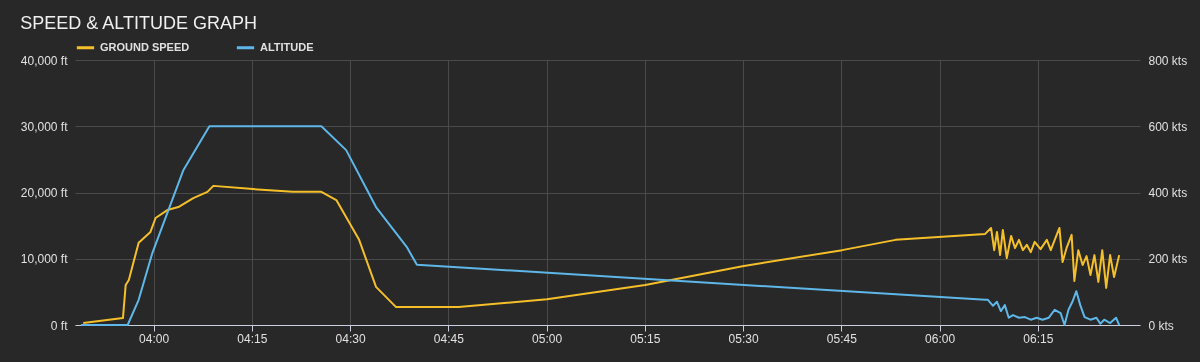  I want to click on y2-tick-label: 400 kts, so click(1168, 193).